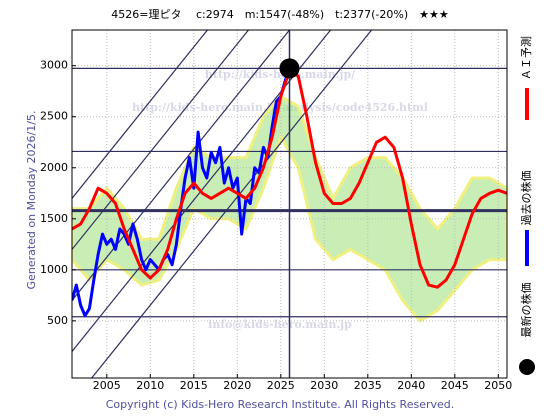 This screenshot has height=420, width=560. I want to click on y-tick-label: 3000, so click(54, 65).